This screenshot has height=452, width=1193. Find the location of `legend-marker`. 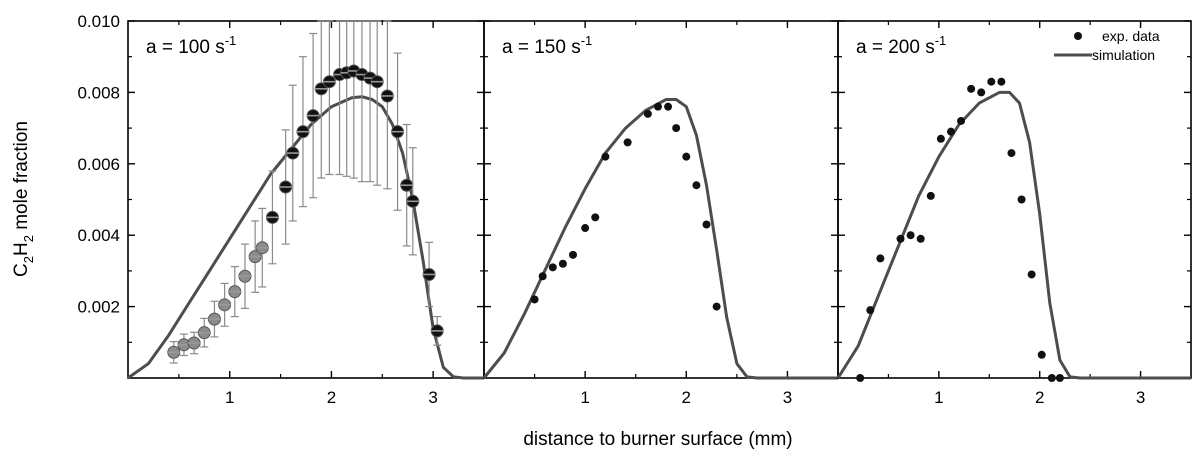

legend-marker is located at coordinates (1078, 36).